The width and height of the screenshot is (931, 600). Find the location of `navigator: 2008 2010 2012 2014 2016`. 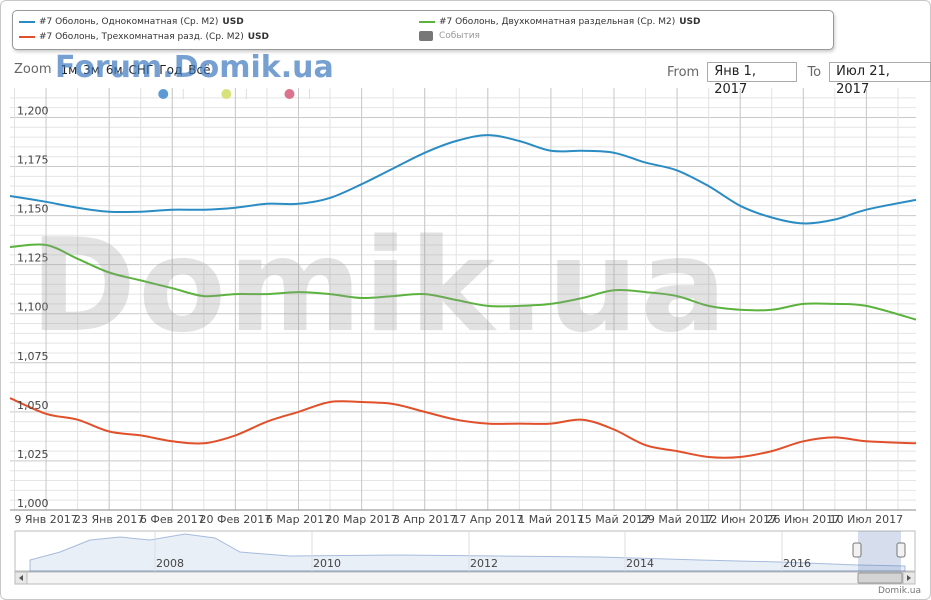

navigator: 2008 2010 2012 2014 2016 is located at coordinates (465, 557).